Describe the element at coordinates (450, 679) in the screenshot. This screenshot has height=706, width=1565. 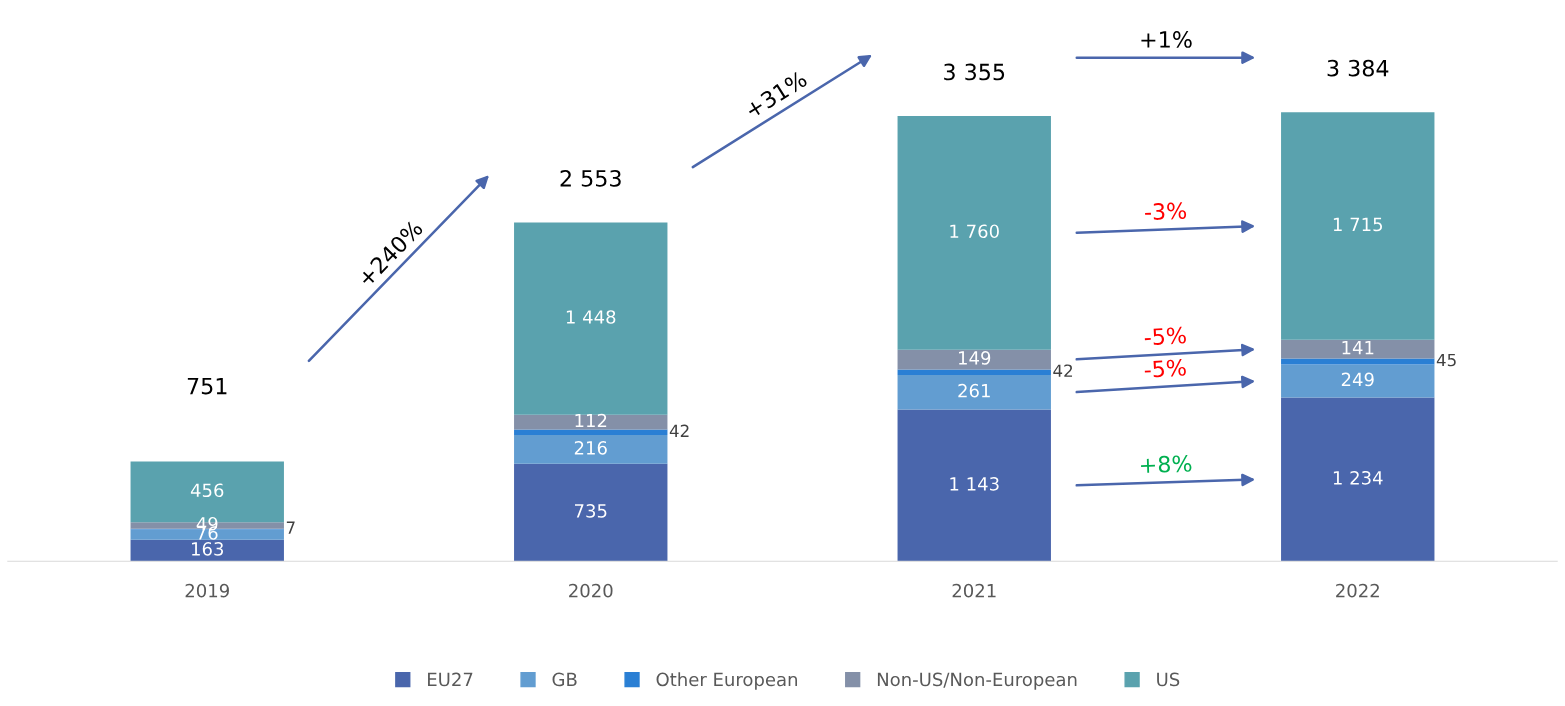
I see `legend-label: EU27` at that location.